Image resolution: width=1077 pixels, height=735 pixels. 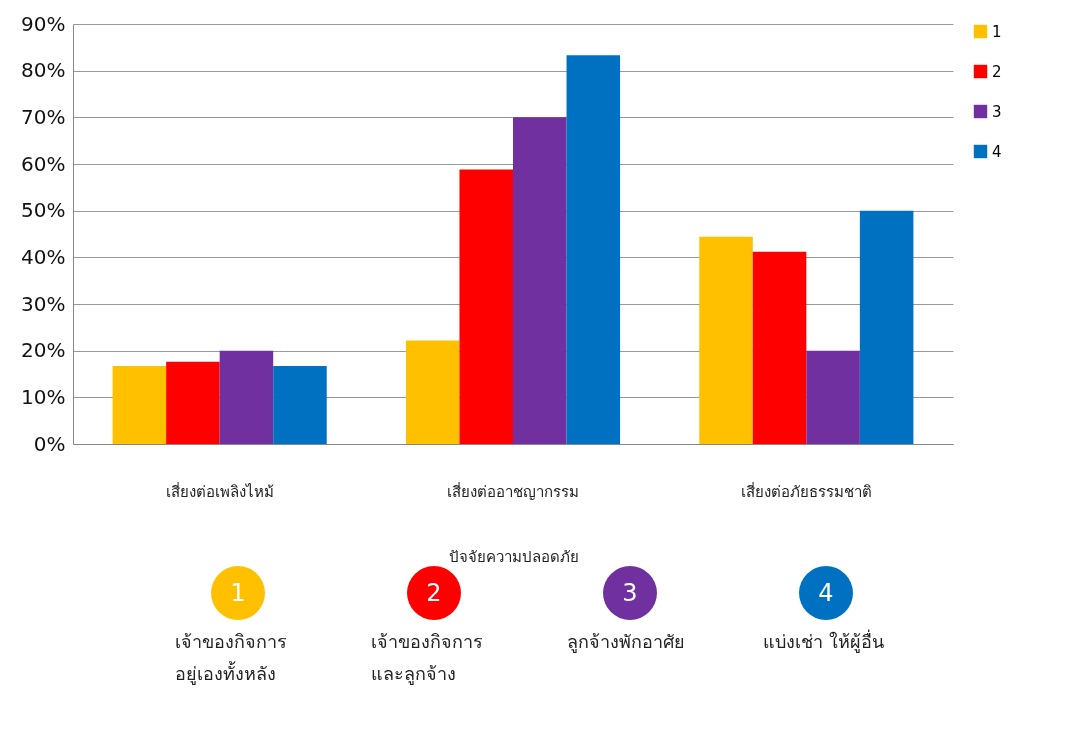 I want to click on y-tick-label: 60%, so click(x=43, y=163).